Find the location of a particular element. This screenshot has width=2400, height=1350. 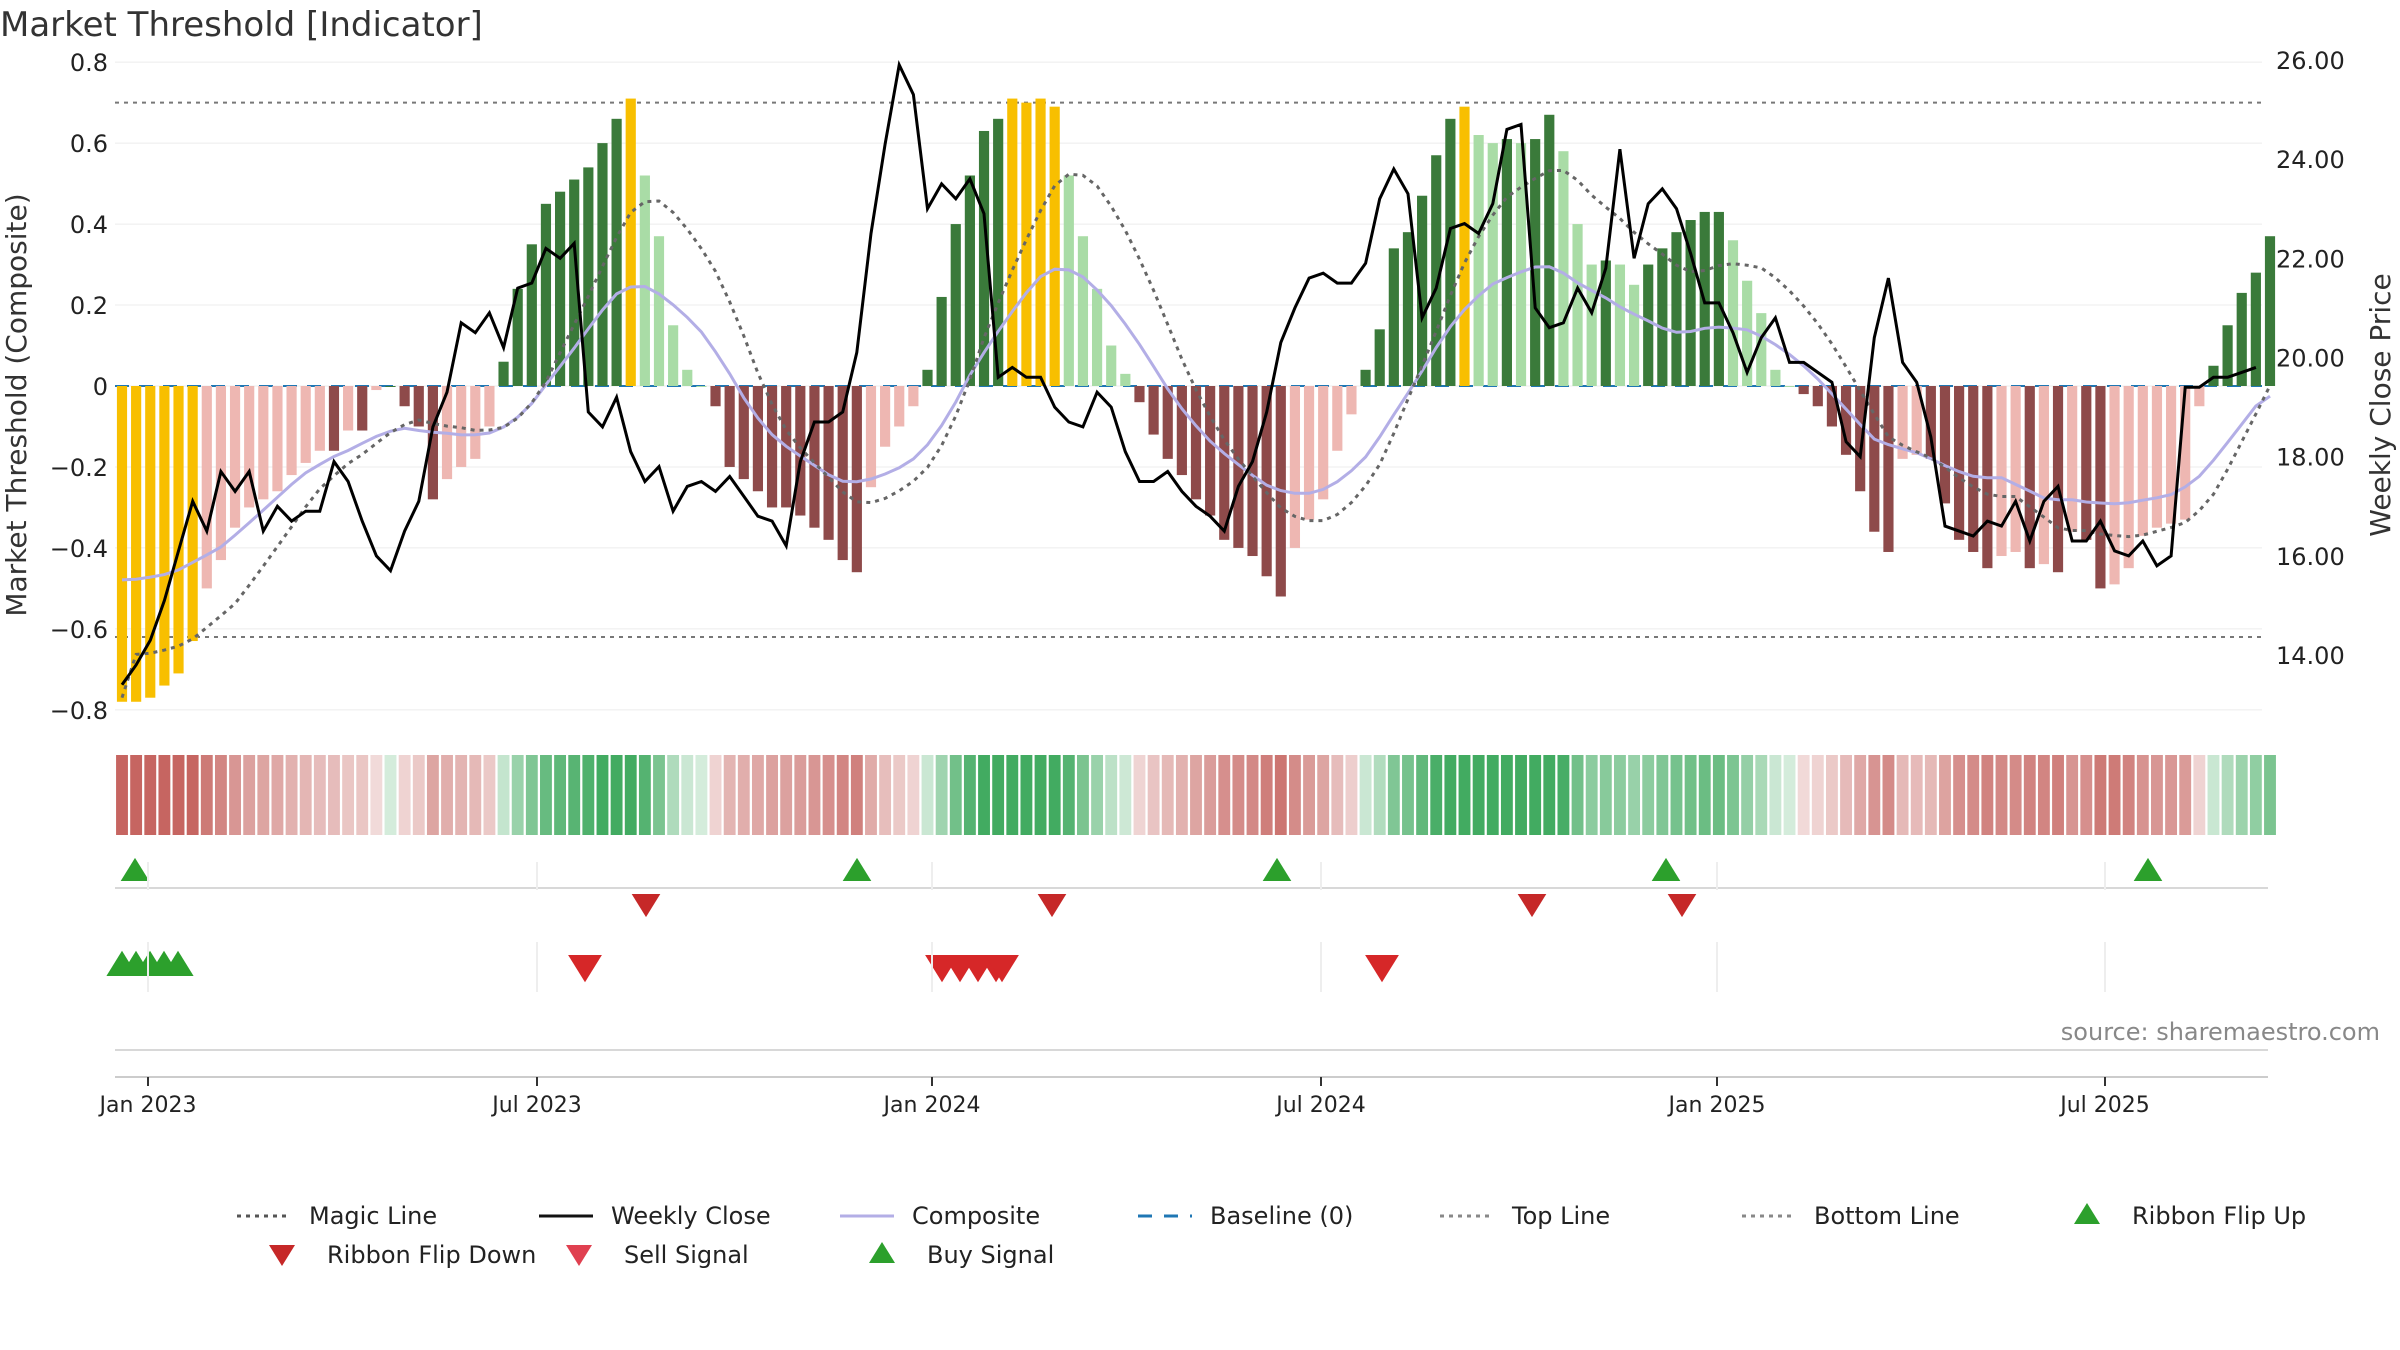

y2-tick-label: 26.00 is located at coordinates (2310, 61).